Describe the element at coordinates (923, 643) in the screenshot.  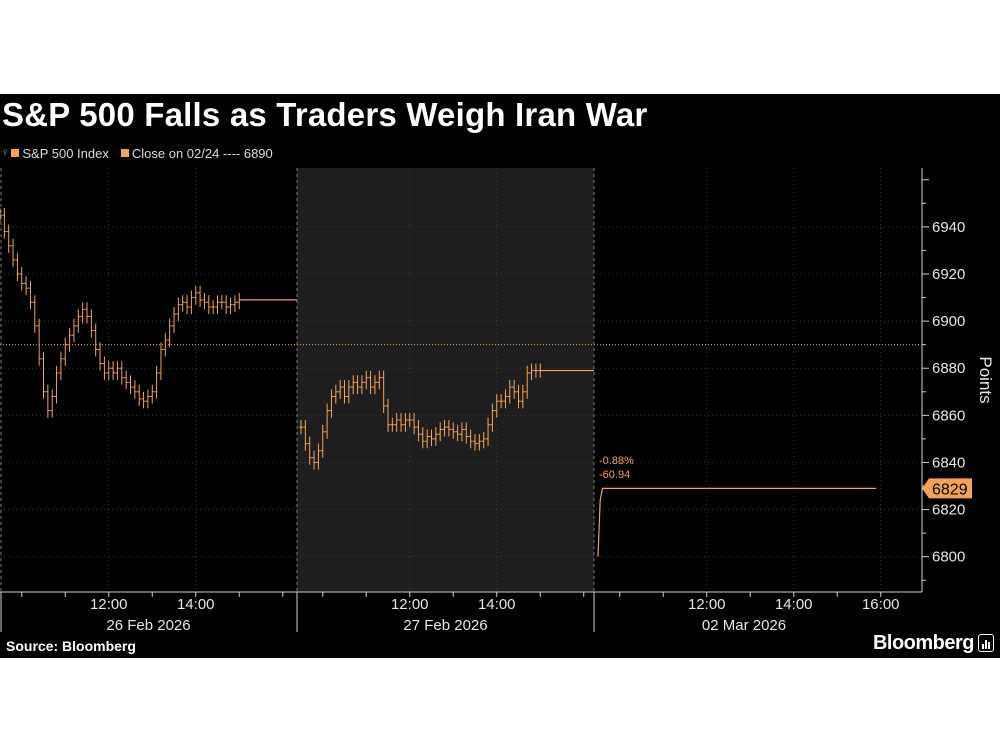
I see `bloomberg-logo: Bloomberg` at that location.